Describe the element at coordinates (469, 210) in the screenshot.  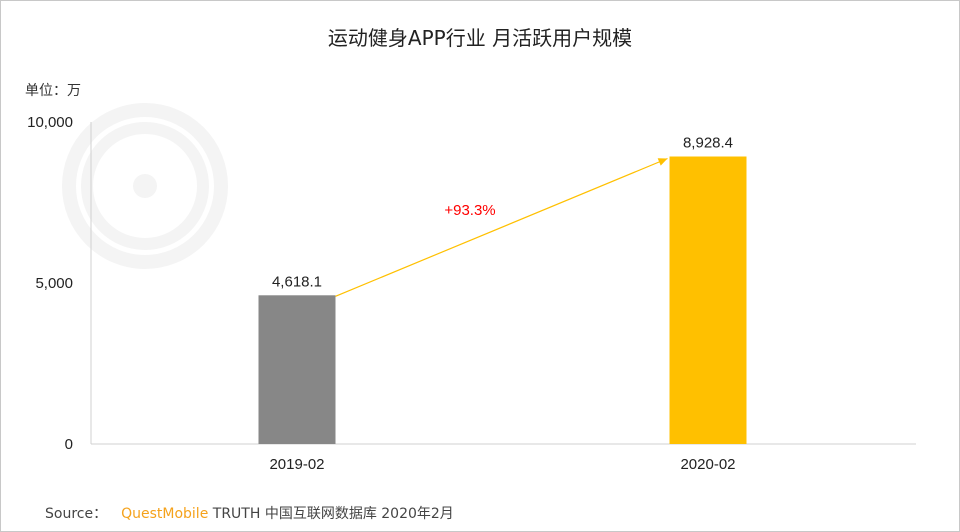
I see `growth-annotation: +93.3%` at that location.